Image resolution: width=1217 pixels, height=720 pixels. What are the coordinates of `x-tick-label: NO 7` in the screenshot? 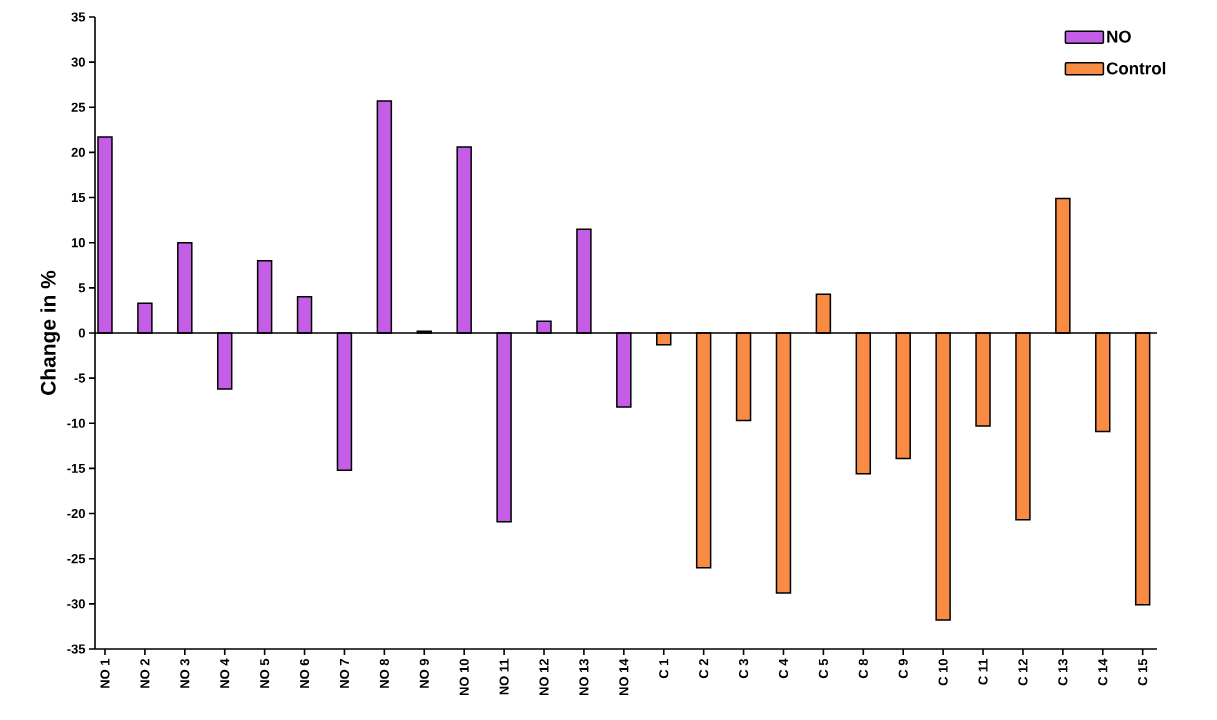 It's located at (344, 673).